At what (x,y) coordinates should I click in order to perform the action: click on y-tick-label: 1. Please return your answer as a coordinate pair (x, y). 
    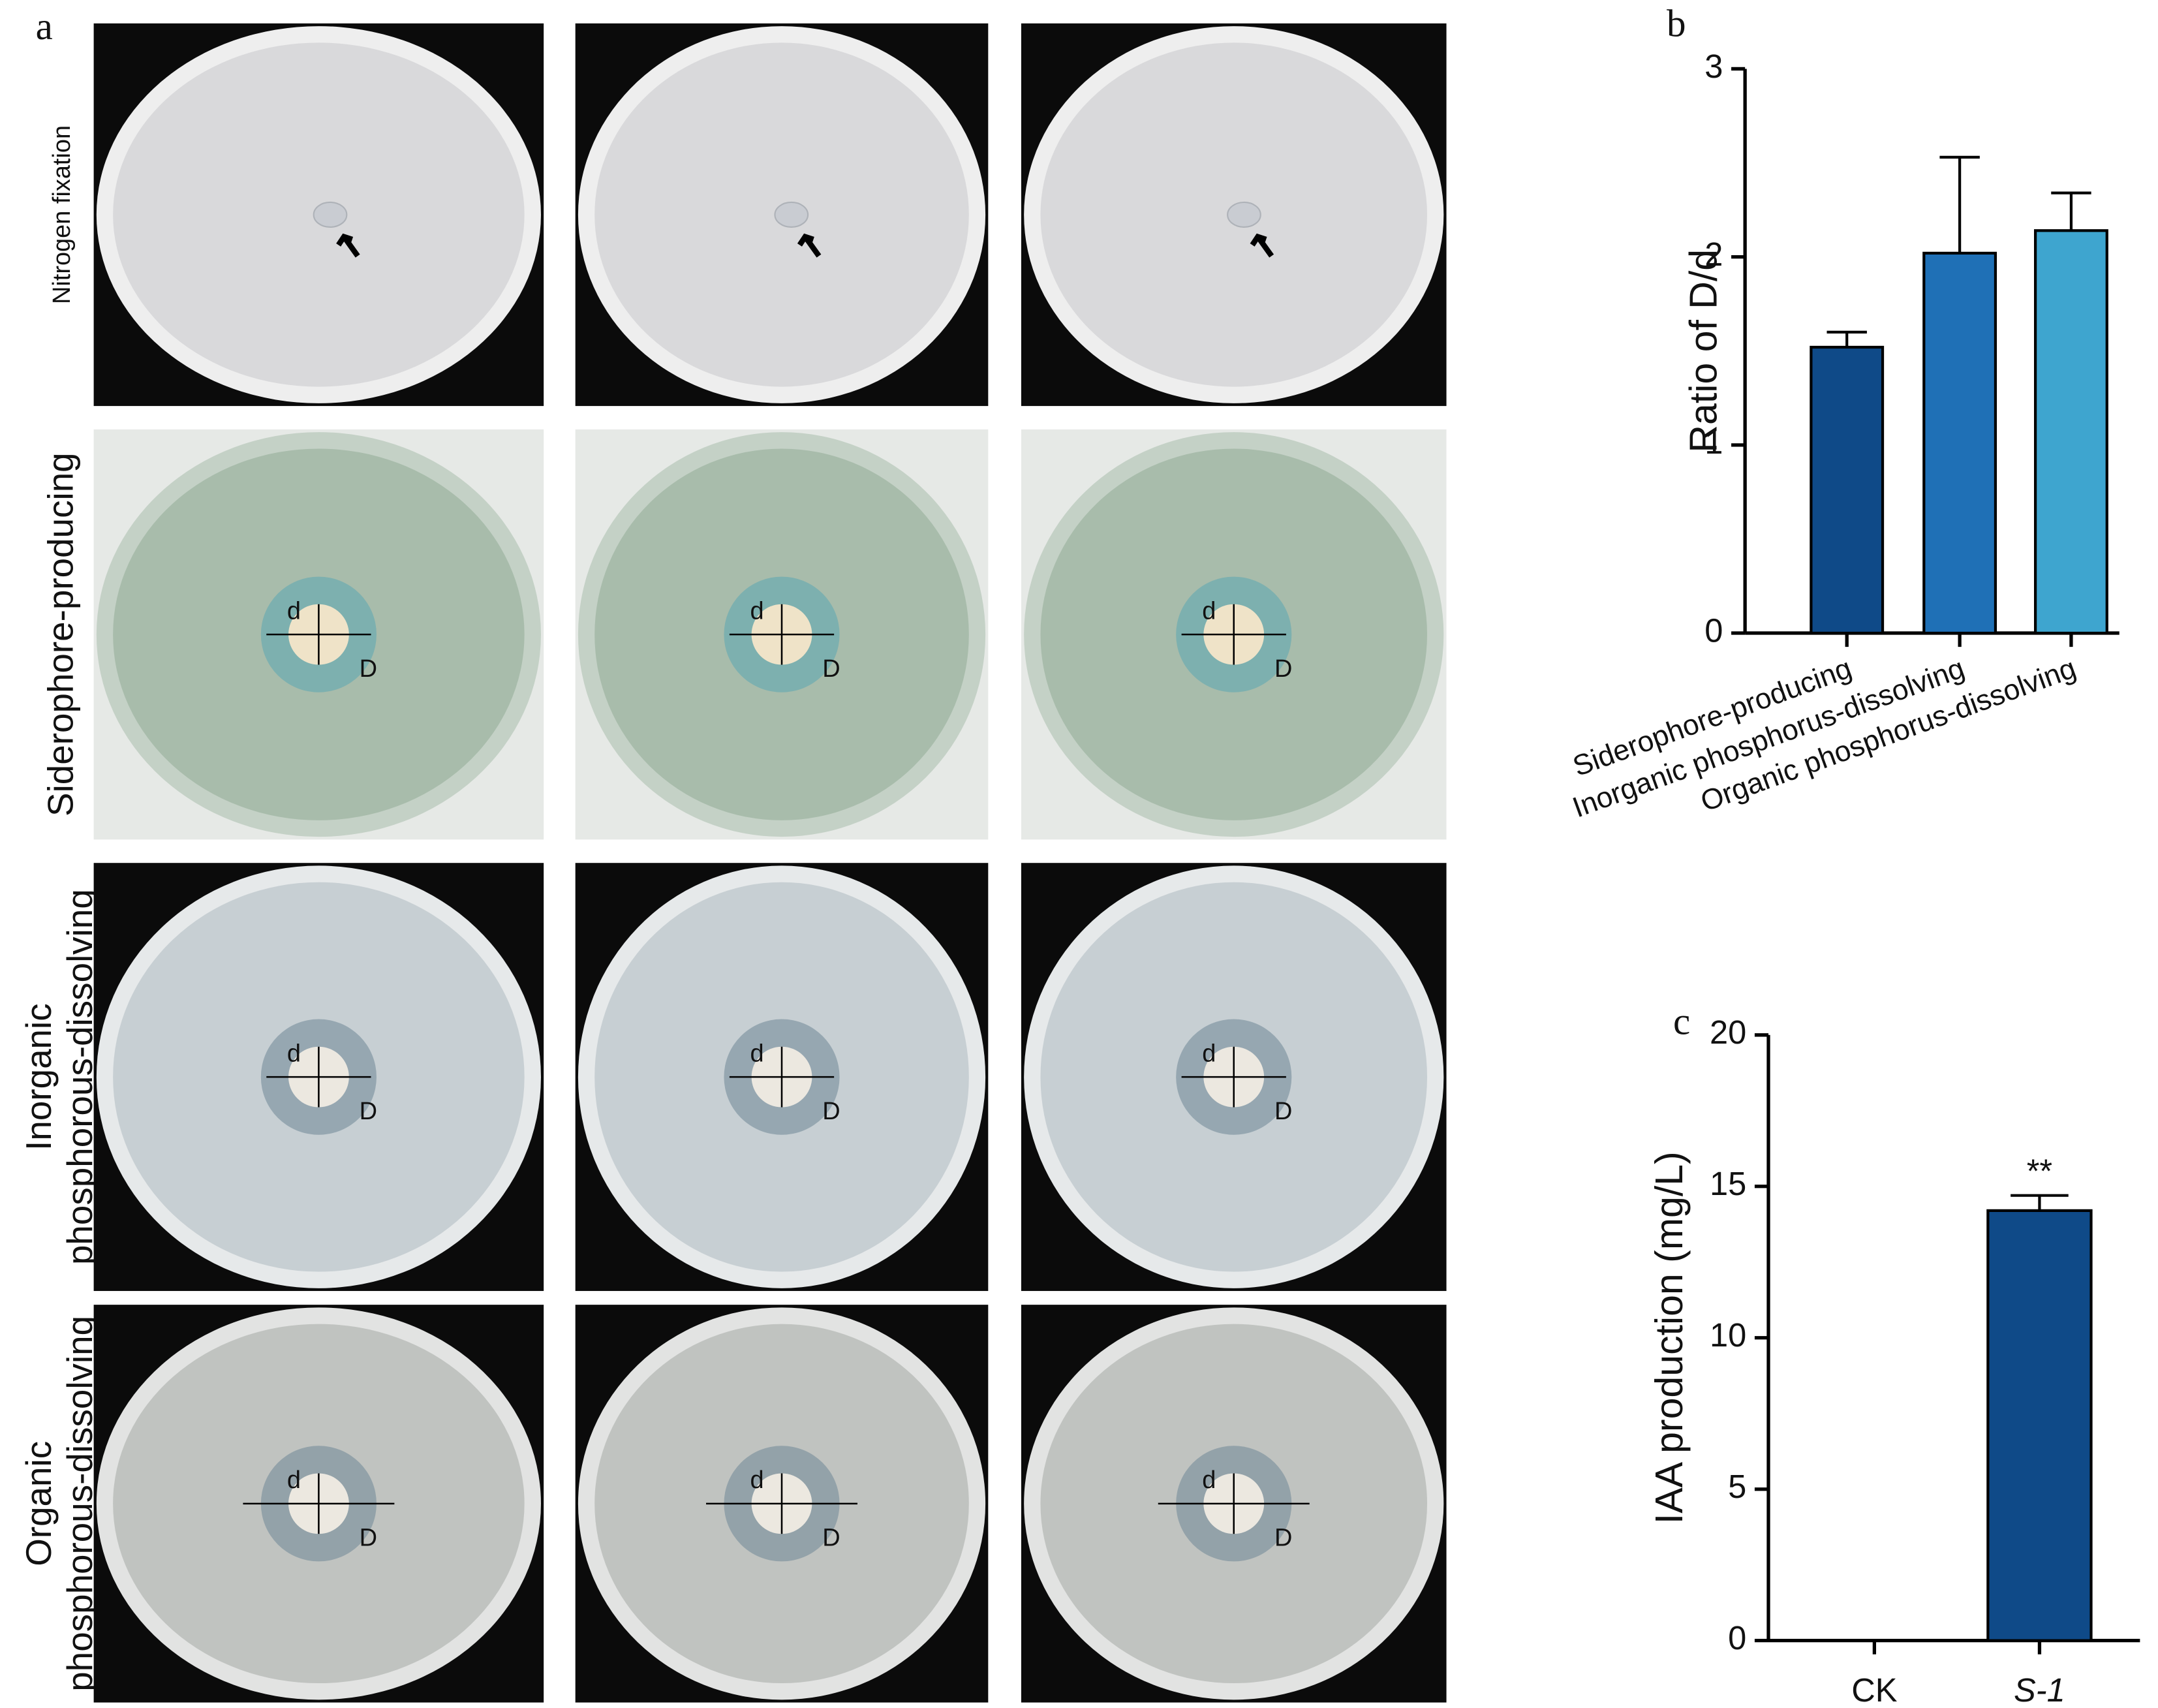
    Looking at the image, I should click on (1713, 442).